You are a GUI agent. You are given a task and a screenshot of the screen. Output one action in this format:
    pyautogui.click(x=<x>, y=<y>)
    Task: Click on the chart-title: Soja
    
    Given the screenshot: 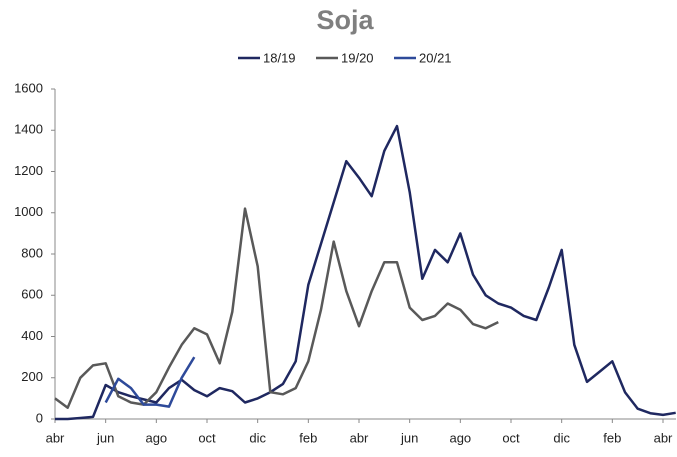 What is the action you would take?
    pyautogui.click(x=345, y=20)
    